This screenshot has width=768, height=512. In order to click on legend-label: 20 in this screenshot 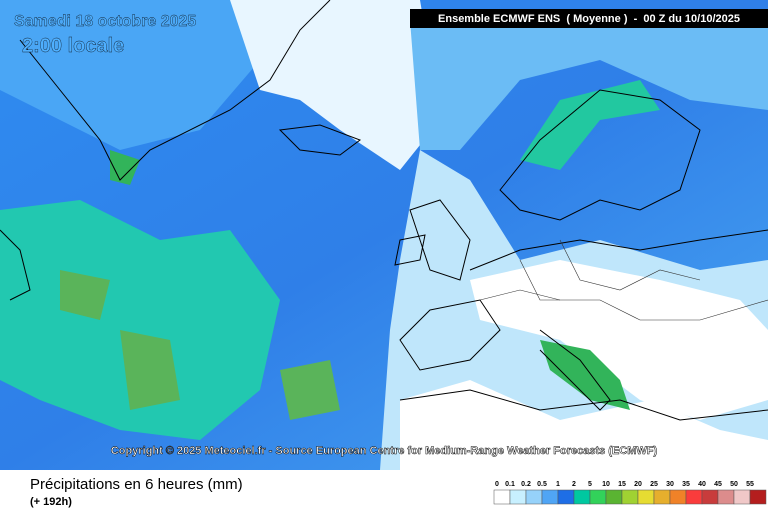, I will do `click(638, 484)`.